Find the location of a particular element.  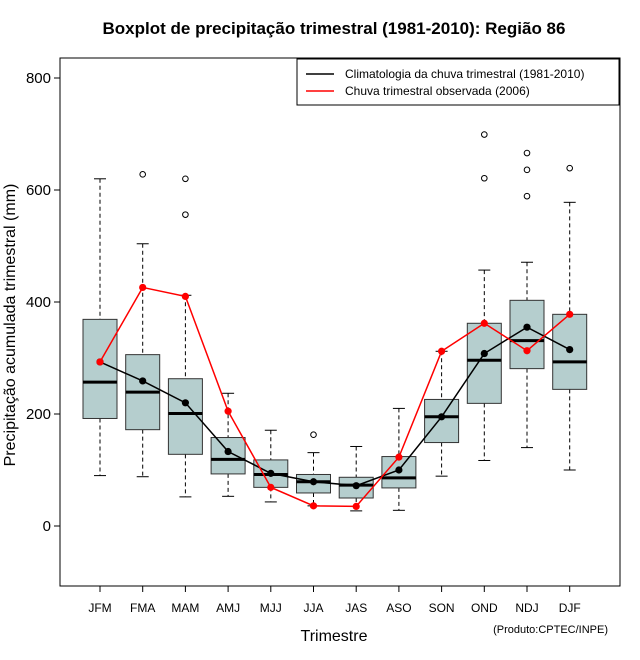

x-tick-label: DJF is located at coordinates (570, 608).